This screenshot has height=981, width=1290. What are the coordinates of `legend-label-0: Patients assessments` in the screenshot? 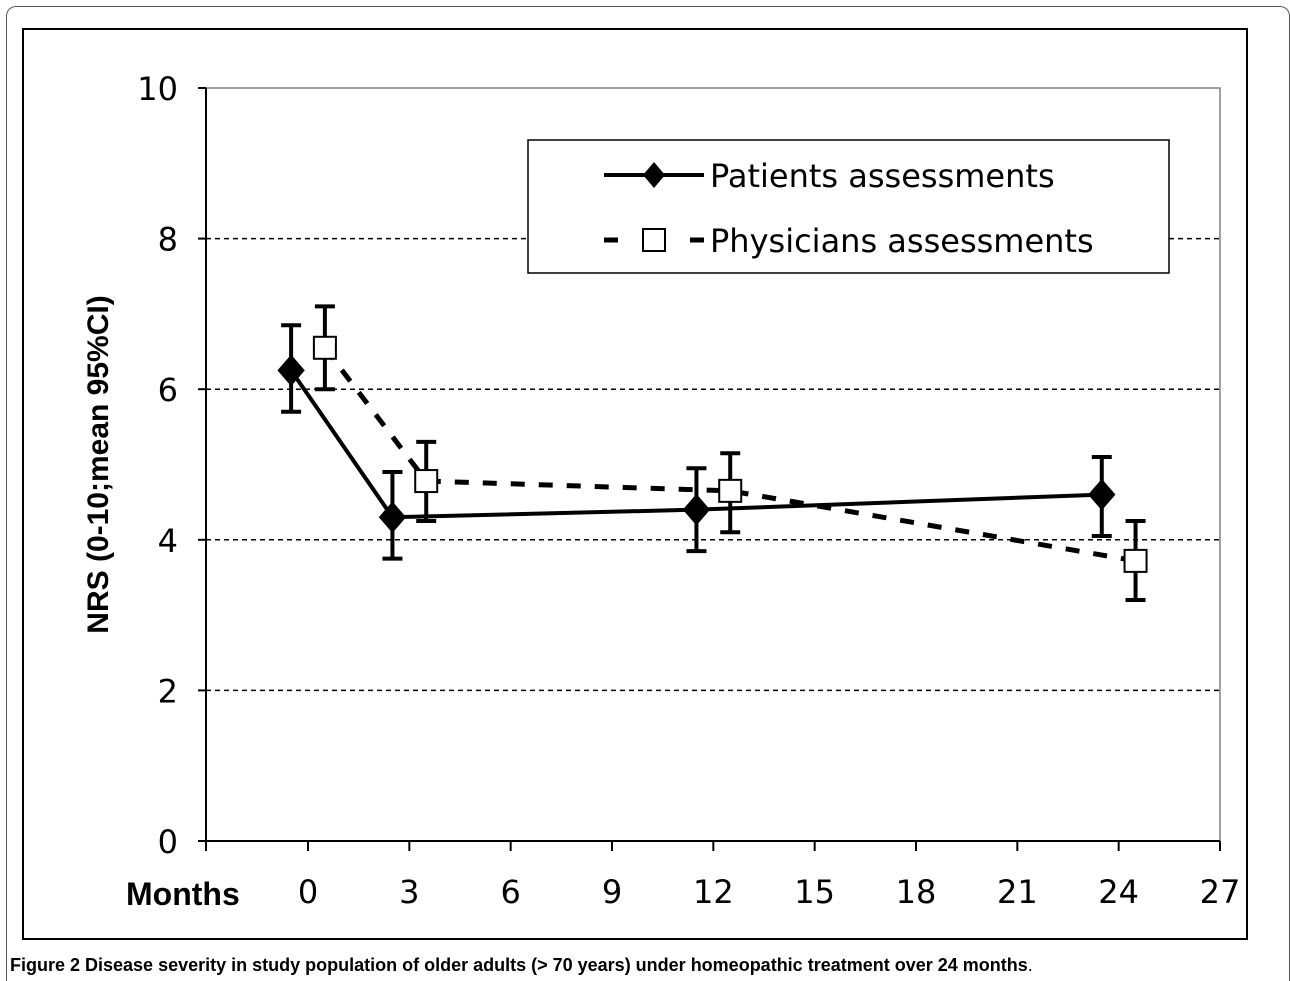 It's located at (882, 176).